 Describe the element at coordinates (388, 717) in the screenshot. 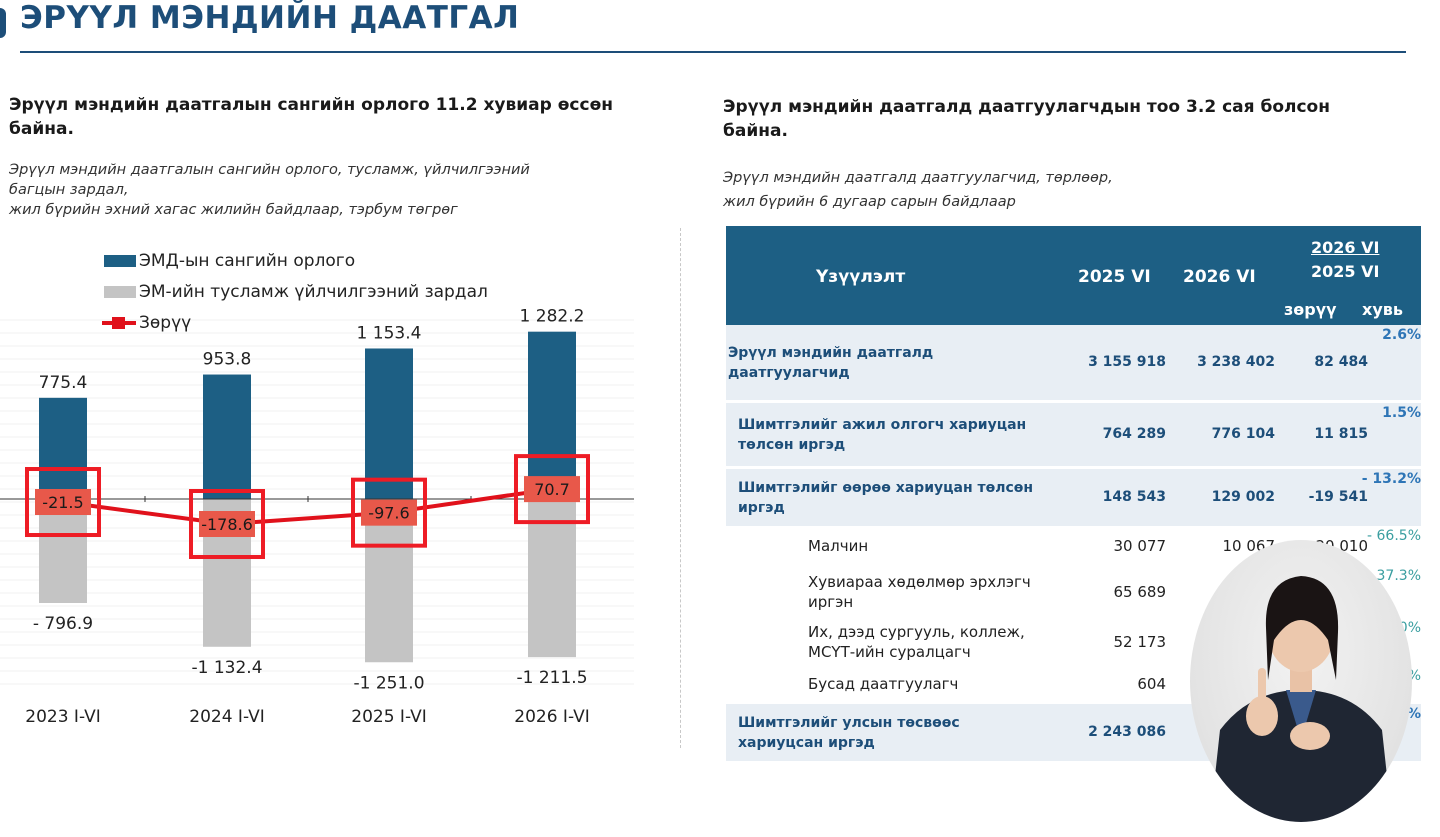

I see `category-label: 2025 I-VI` at that location.